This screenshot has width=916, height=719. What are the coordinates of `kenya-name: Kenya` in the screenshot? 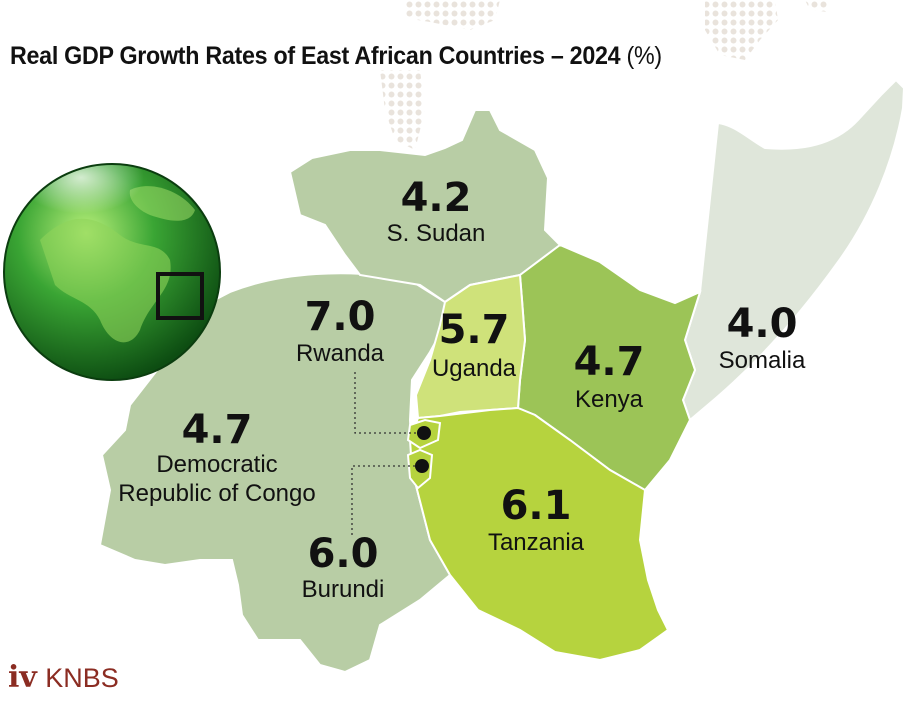 It's located at (609, 399).